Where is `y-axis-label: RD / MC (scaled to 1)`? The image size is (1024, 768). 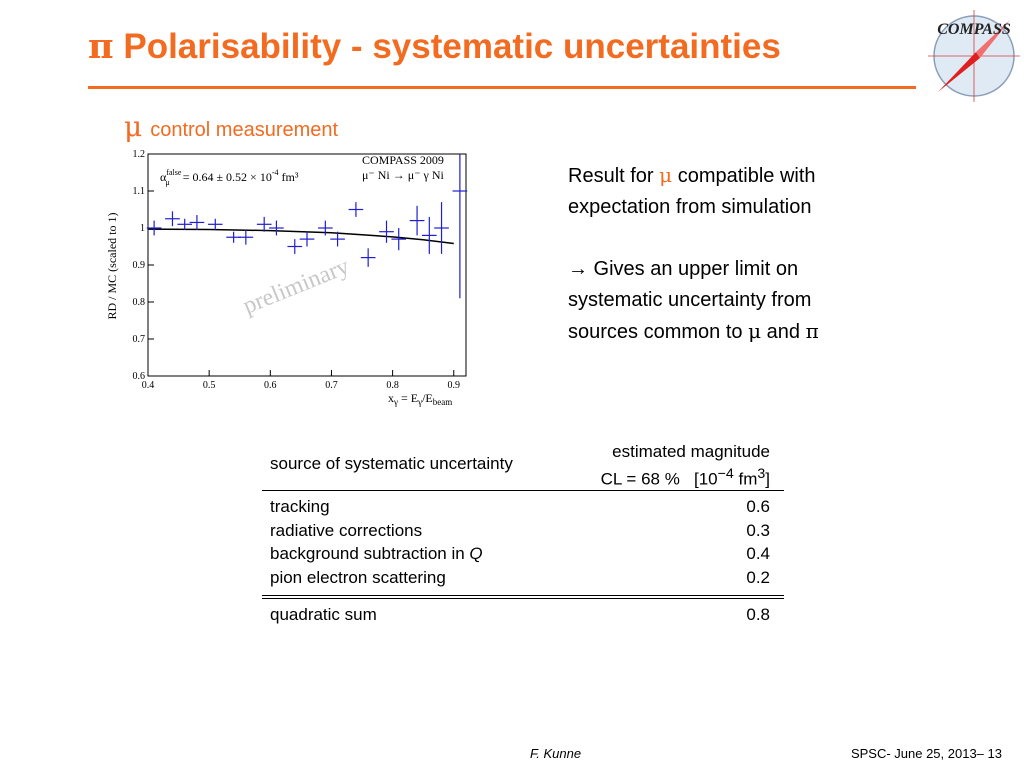 y-axis-label: RD / MC (scaled to 1) is located at coordinates (112, 266).